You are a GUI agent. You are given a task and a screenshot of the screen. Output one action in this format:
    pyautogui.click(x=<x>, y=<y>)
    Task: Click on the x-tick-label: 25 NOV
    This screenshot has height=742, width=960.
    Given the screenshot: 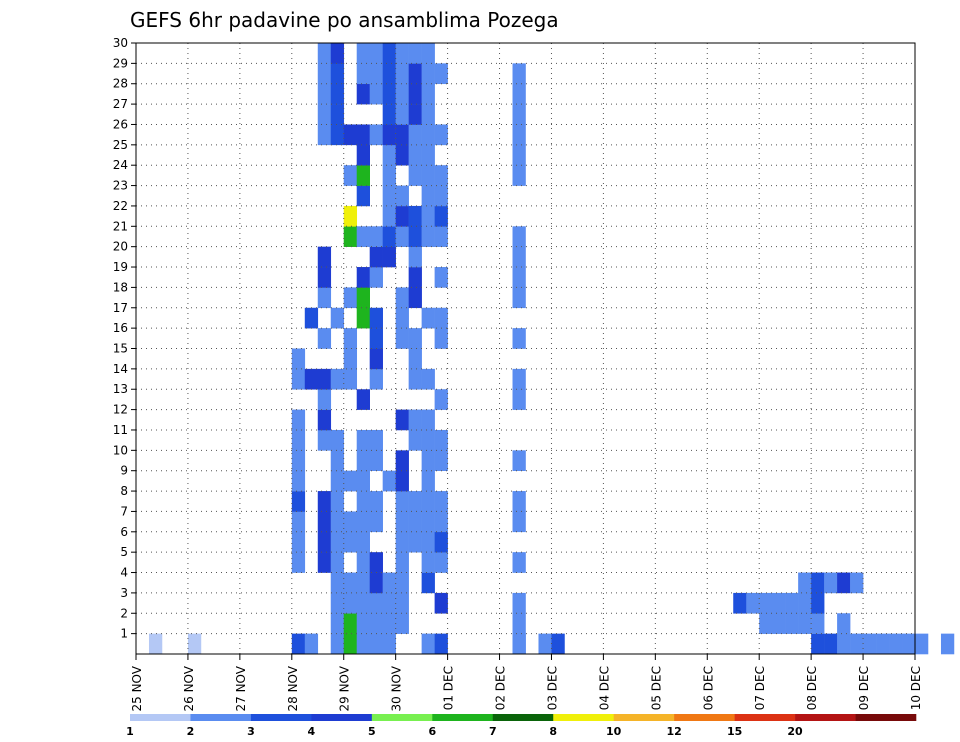 What is the action you would take?
    pyautogui.click(x=137, y=688)
    